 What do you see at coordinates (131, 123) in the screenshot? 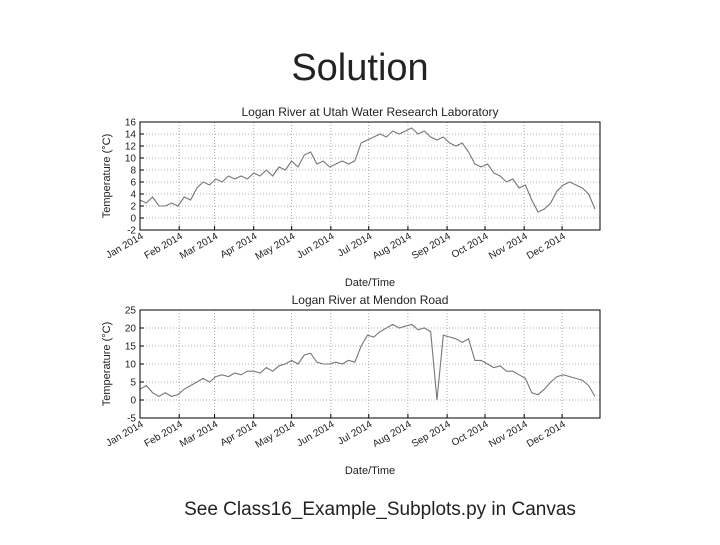
I see `y-tick-label: 16` at bounding box center [131, 123].